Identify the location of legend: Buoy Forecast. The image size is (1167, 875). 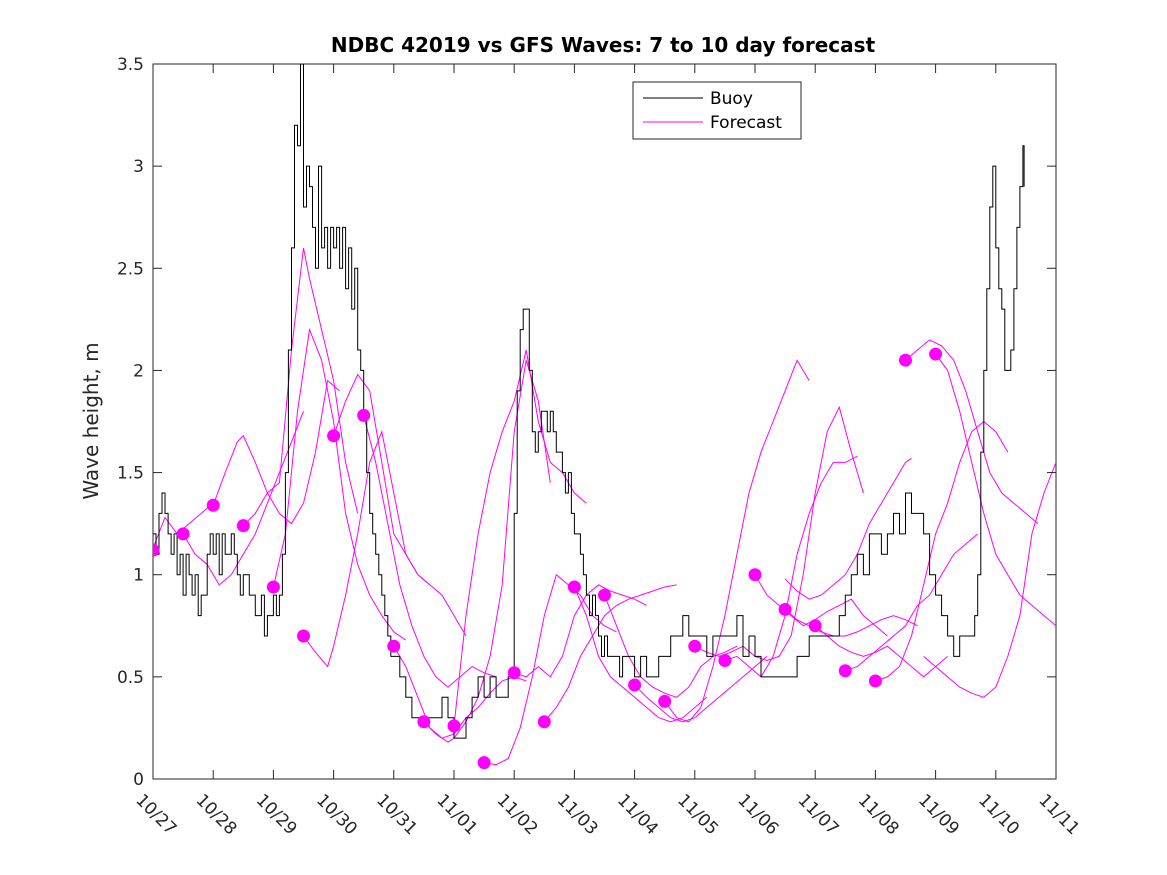
(717, 110).